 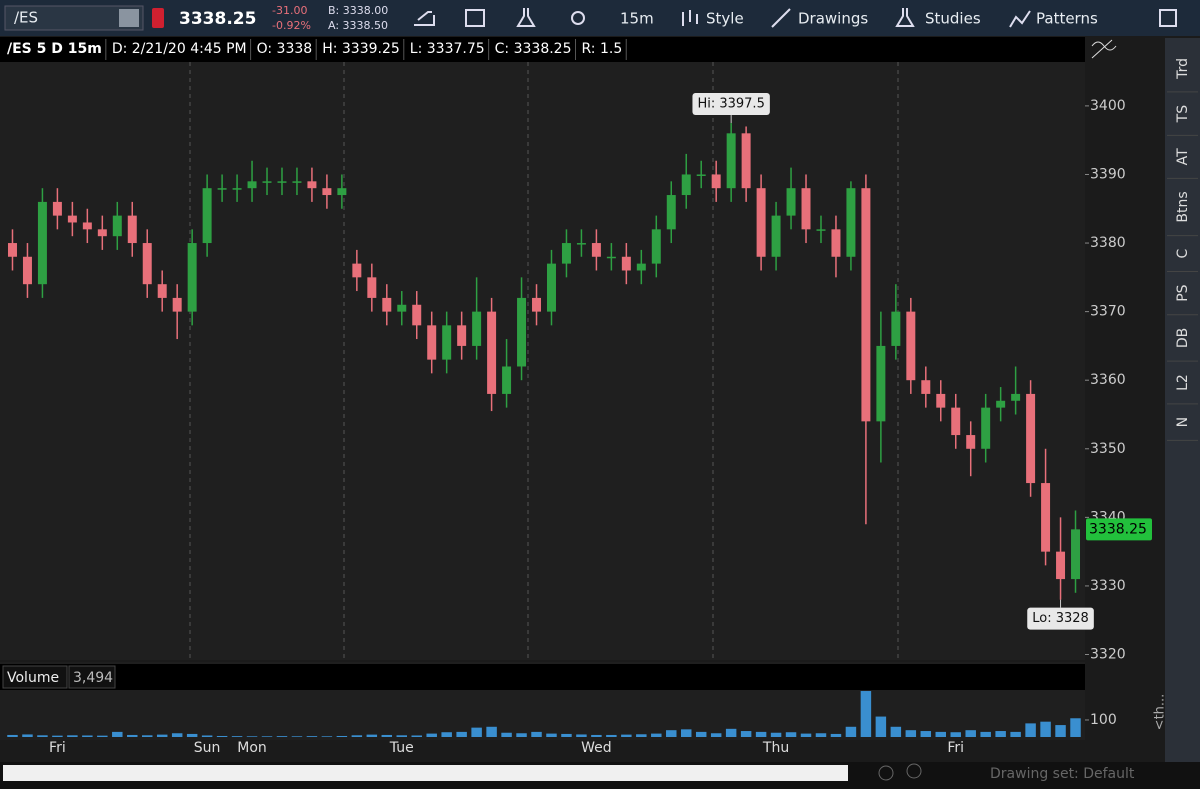 What do you see at coordinates (1183, 382) in the screenshot?
I see `sidebar-tab: L2` at bounding box center [1183, 382].